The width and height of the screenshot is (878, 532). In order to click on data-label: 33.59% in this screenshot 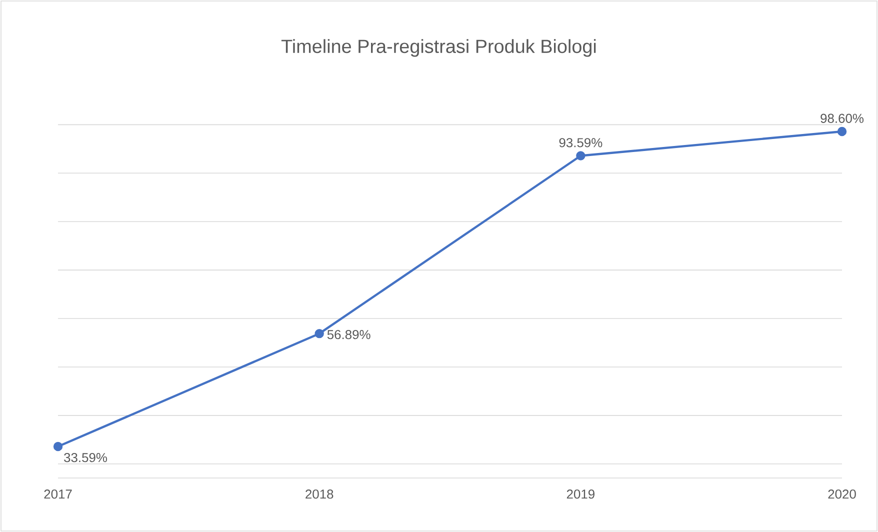, I will do `click(85, 457)`.